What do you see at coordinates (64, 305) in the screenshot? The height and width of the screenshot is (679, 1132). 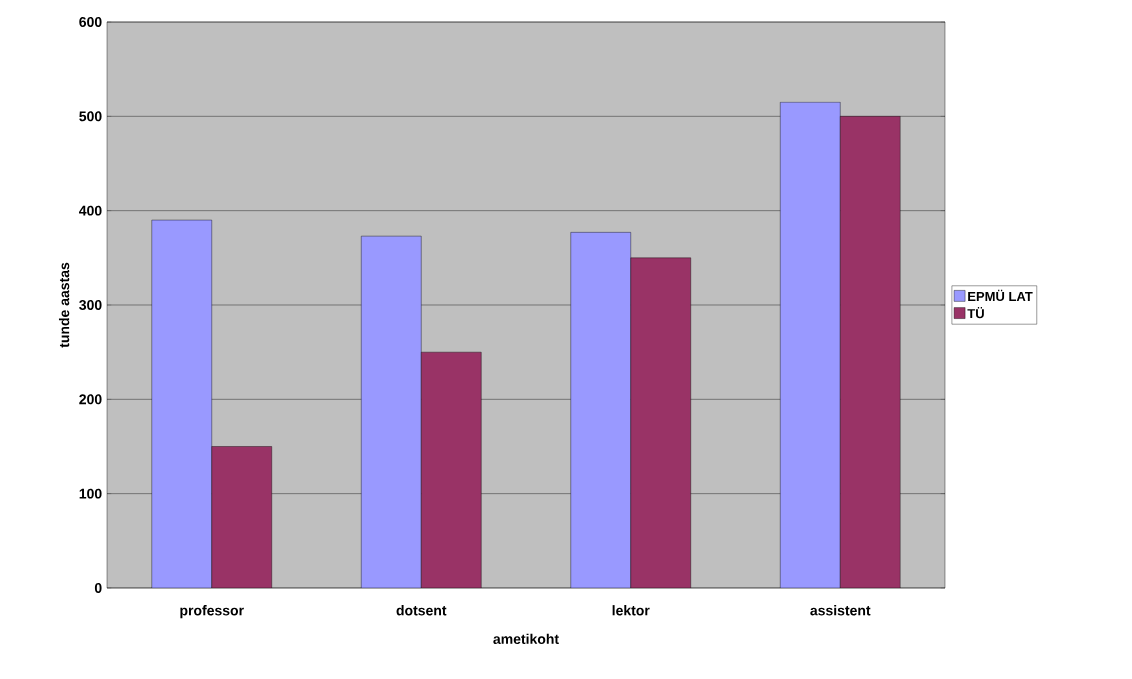 I see `y-axis-title: tunde aastas` at bounding box center [64, 305].